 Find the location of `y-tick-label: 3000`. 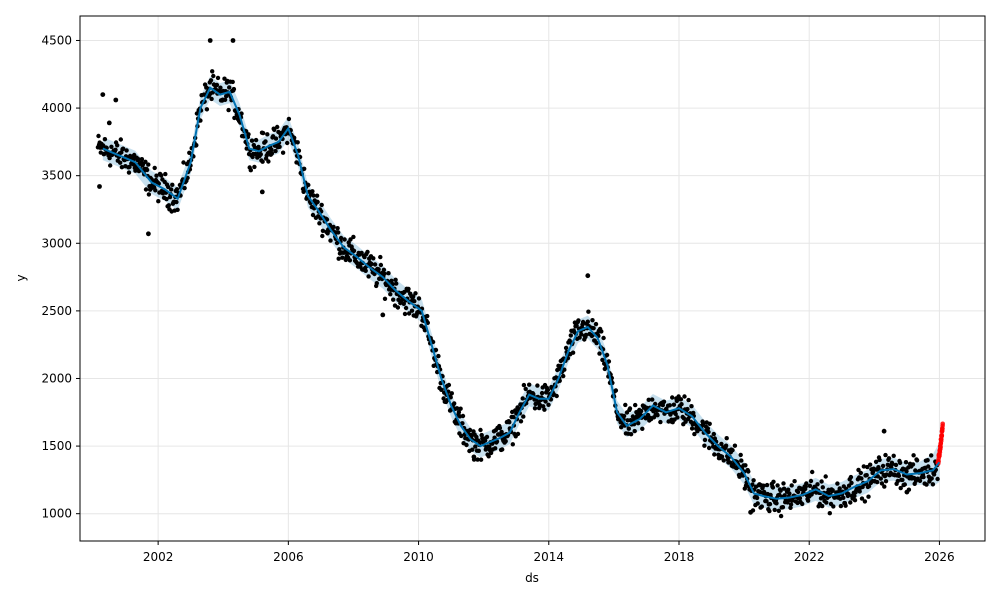

y-tick-label: 3000 is located at coordinates (56, 243).